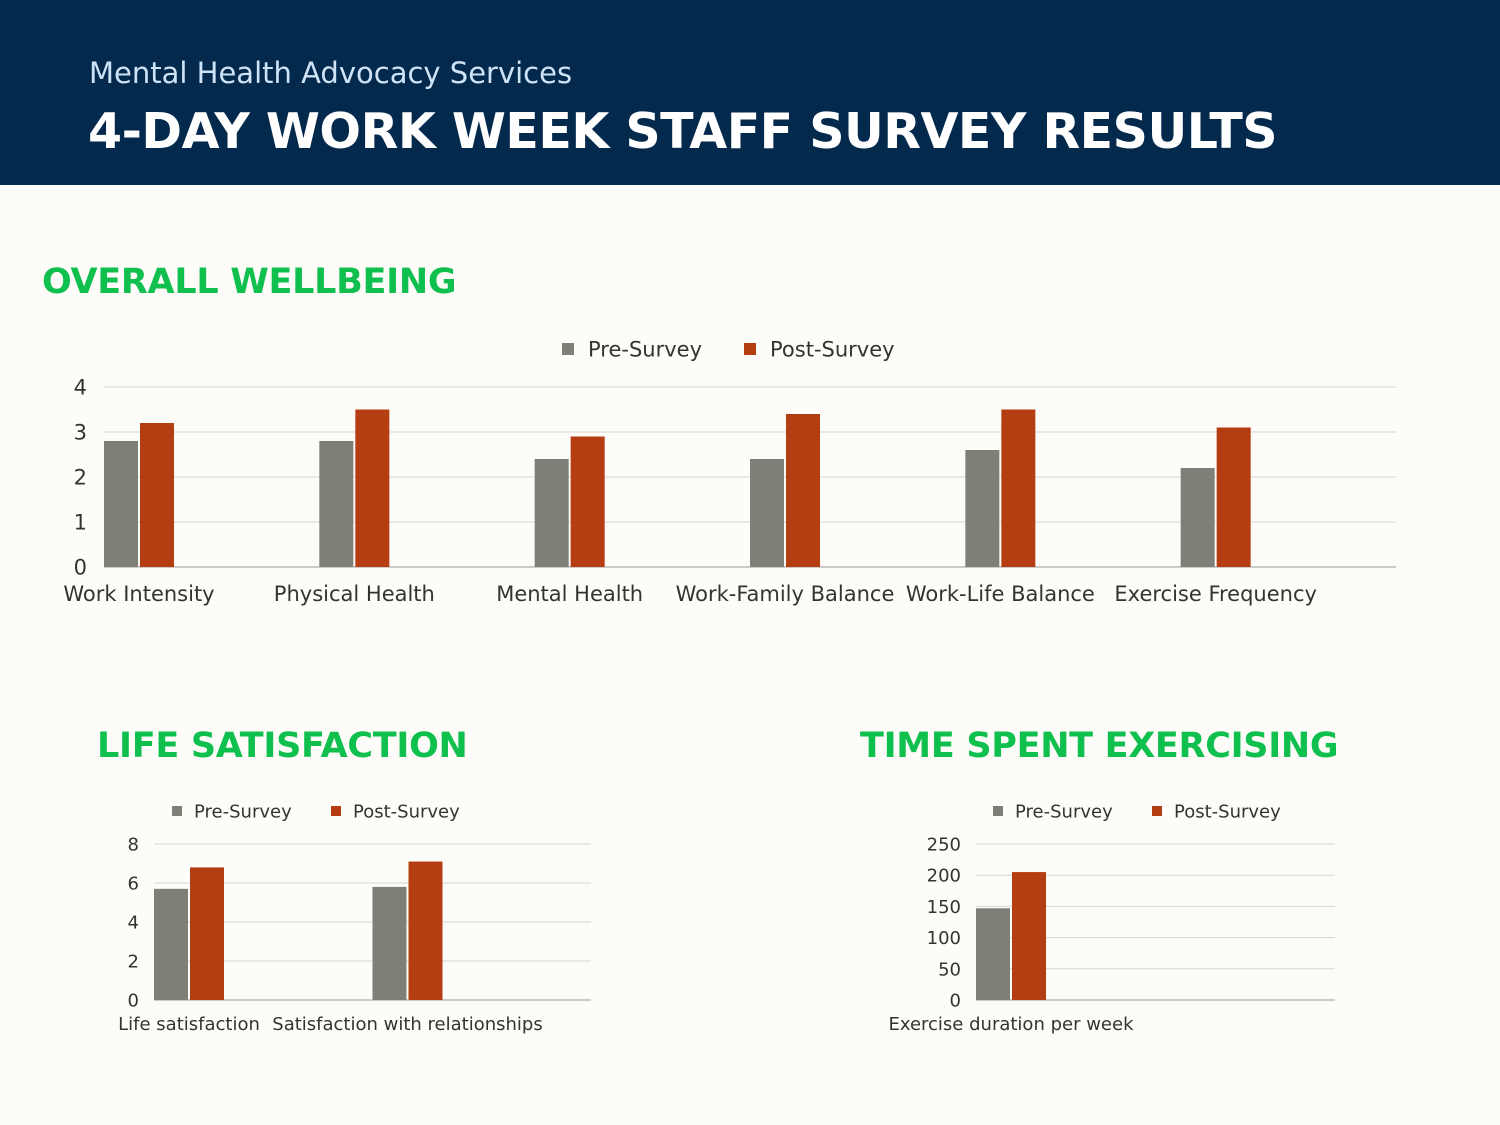 Image resolution: width=1500 pixels, height=1125 pixels. Describe the element at coordinates (944, 938) in the screenshot. I see `y-tick-label: 100` at that location.